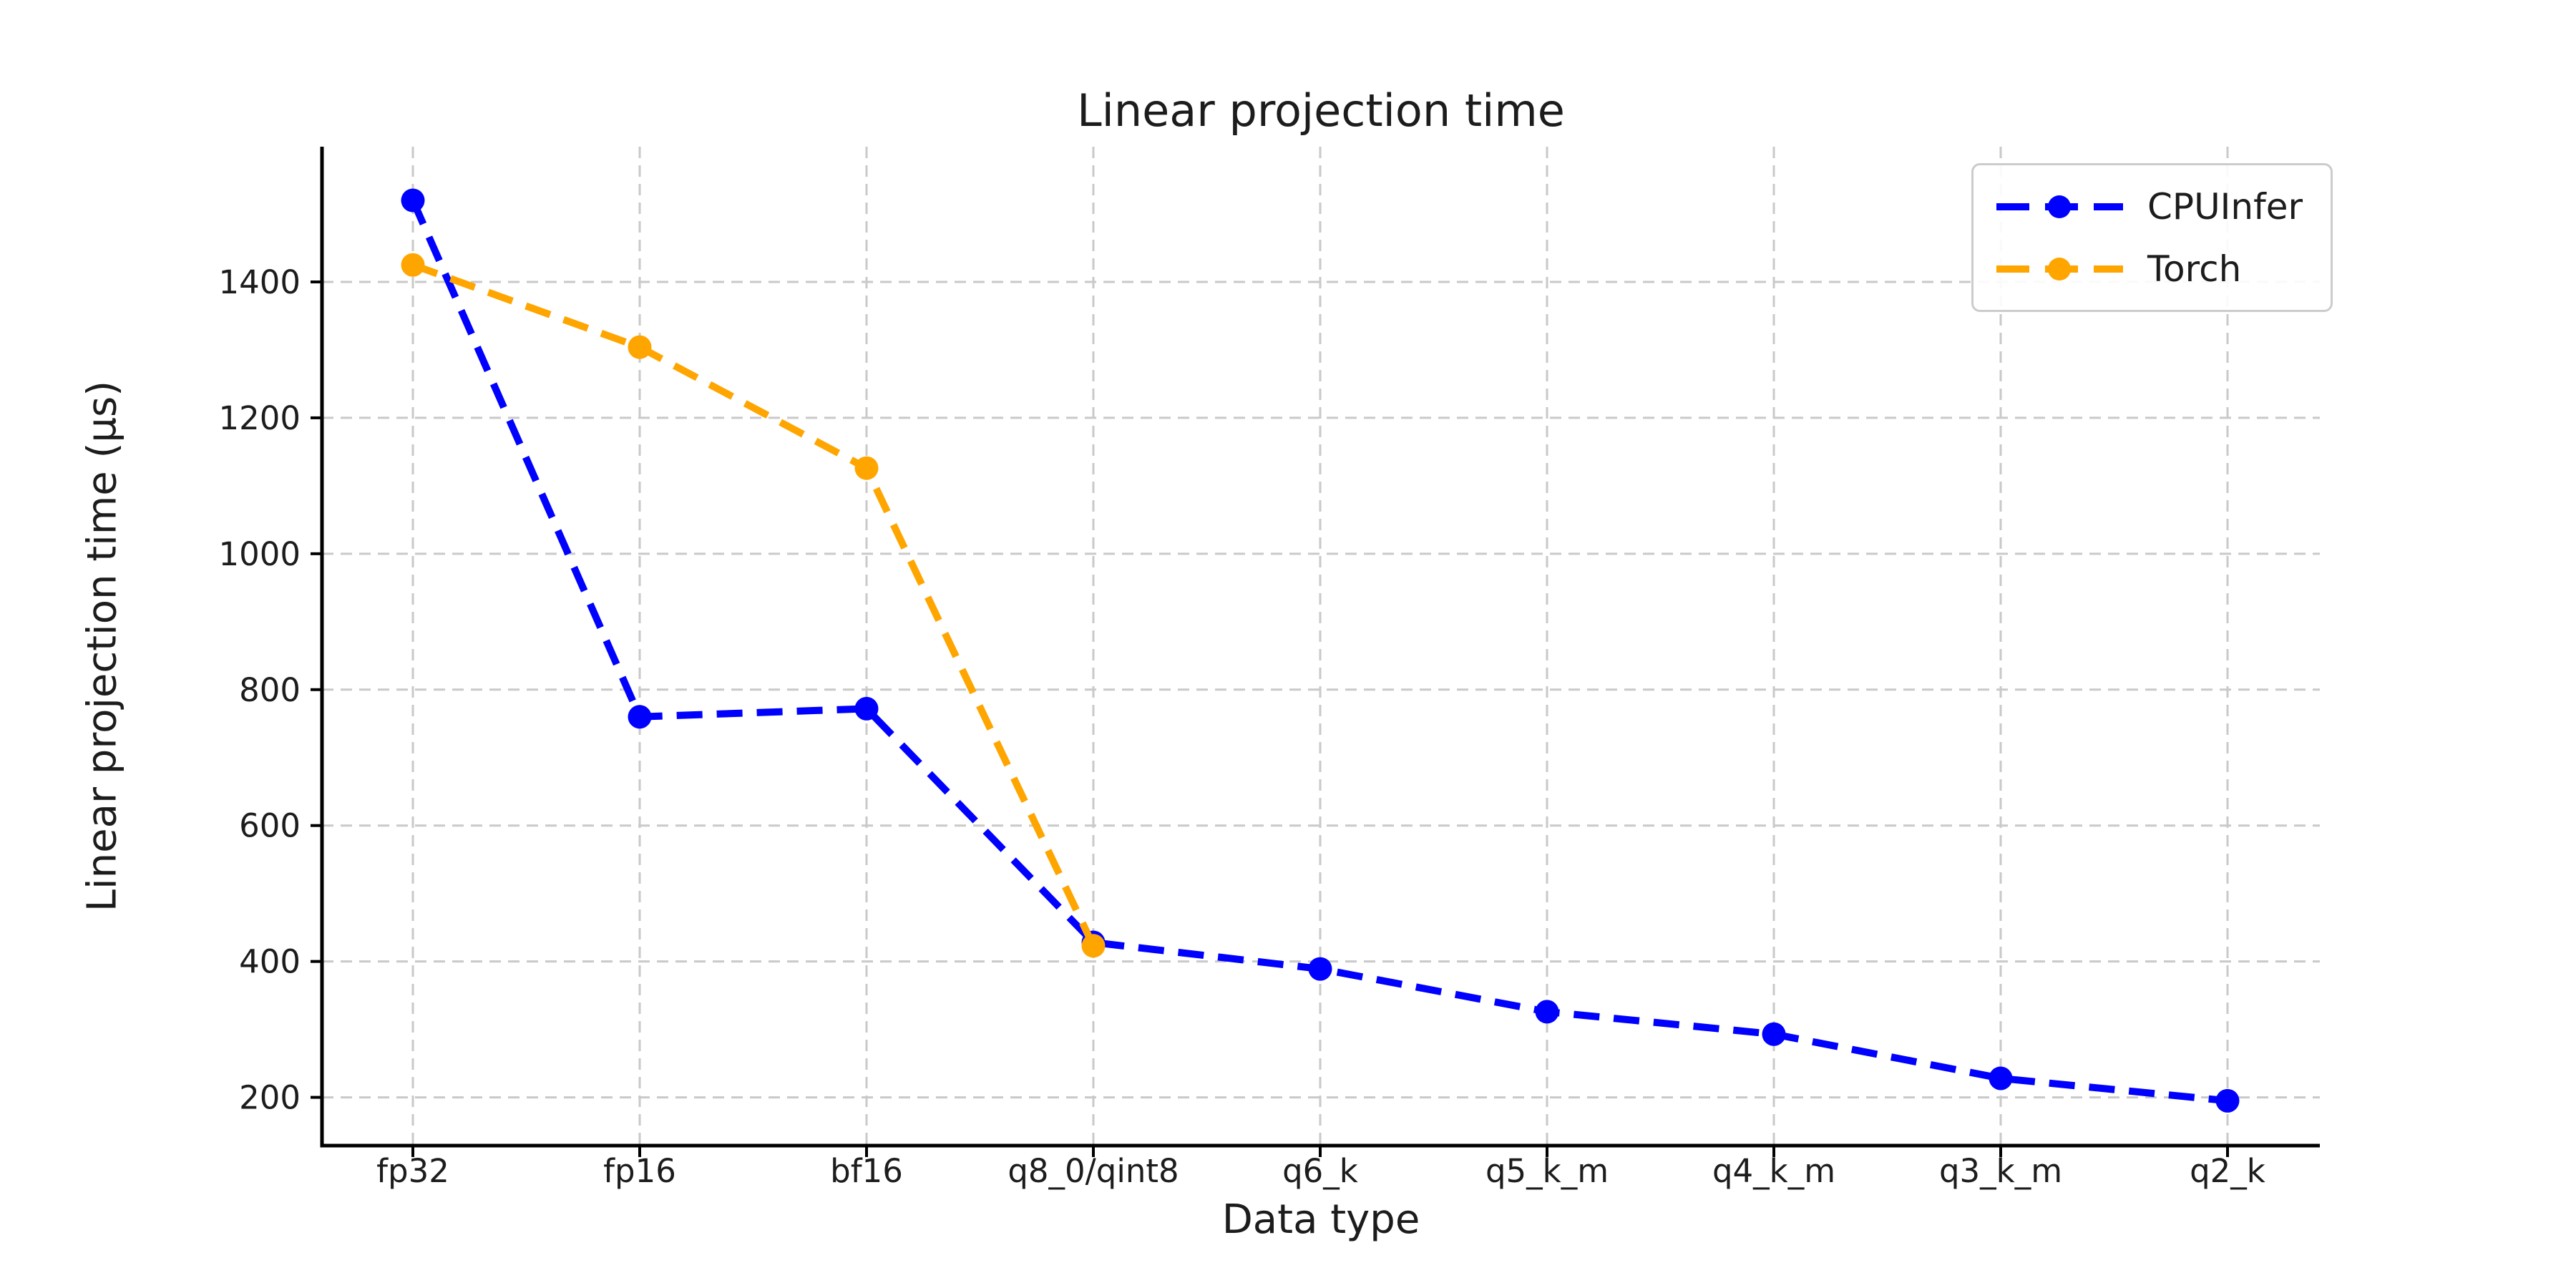 The image size is (2576, 1288). What do you see at coordinates (412, 1171) in the screenshot?
I see `x-tick-label: fp32` at bounding box center [412, 1171].